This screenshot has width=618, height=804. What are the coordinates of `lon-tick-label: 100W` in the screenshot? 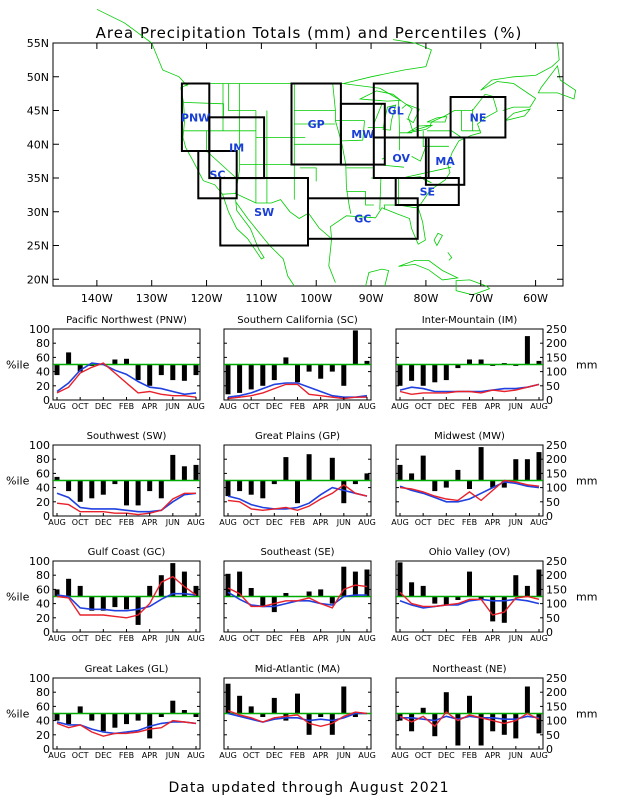 It's located at (316, 298).